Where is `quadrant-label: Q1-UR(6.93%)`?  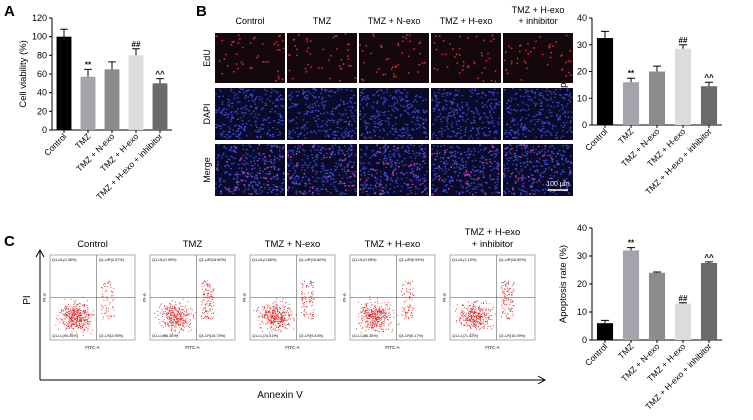
quadrant-label: Q1-UR(6.93%) is located at coordinates (412, 260).